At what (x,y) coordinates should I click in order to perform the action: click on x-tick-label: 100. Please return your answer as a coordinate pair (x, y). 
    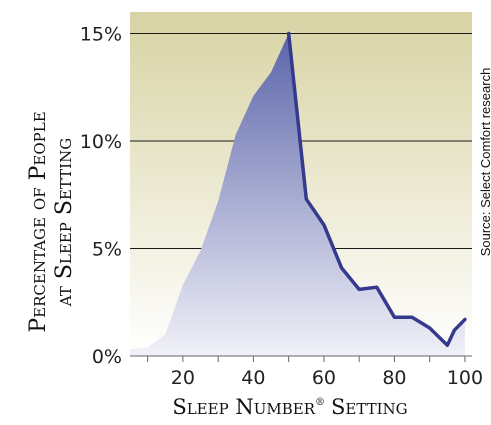
    Looking at the image, I should click on (465, 378).